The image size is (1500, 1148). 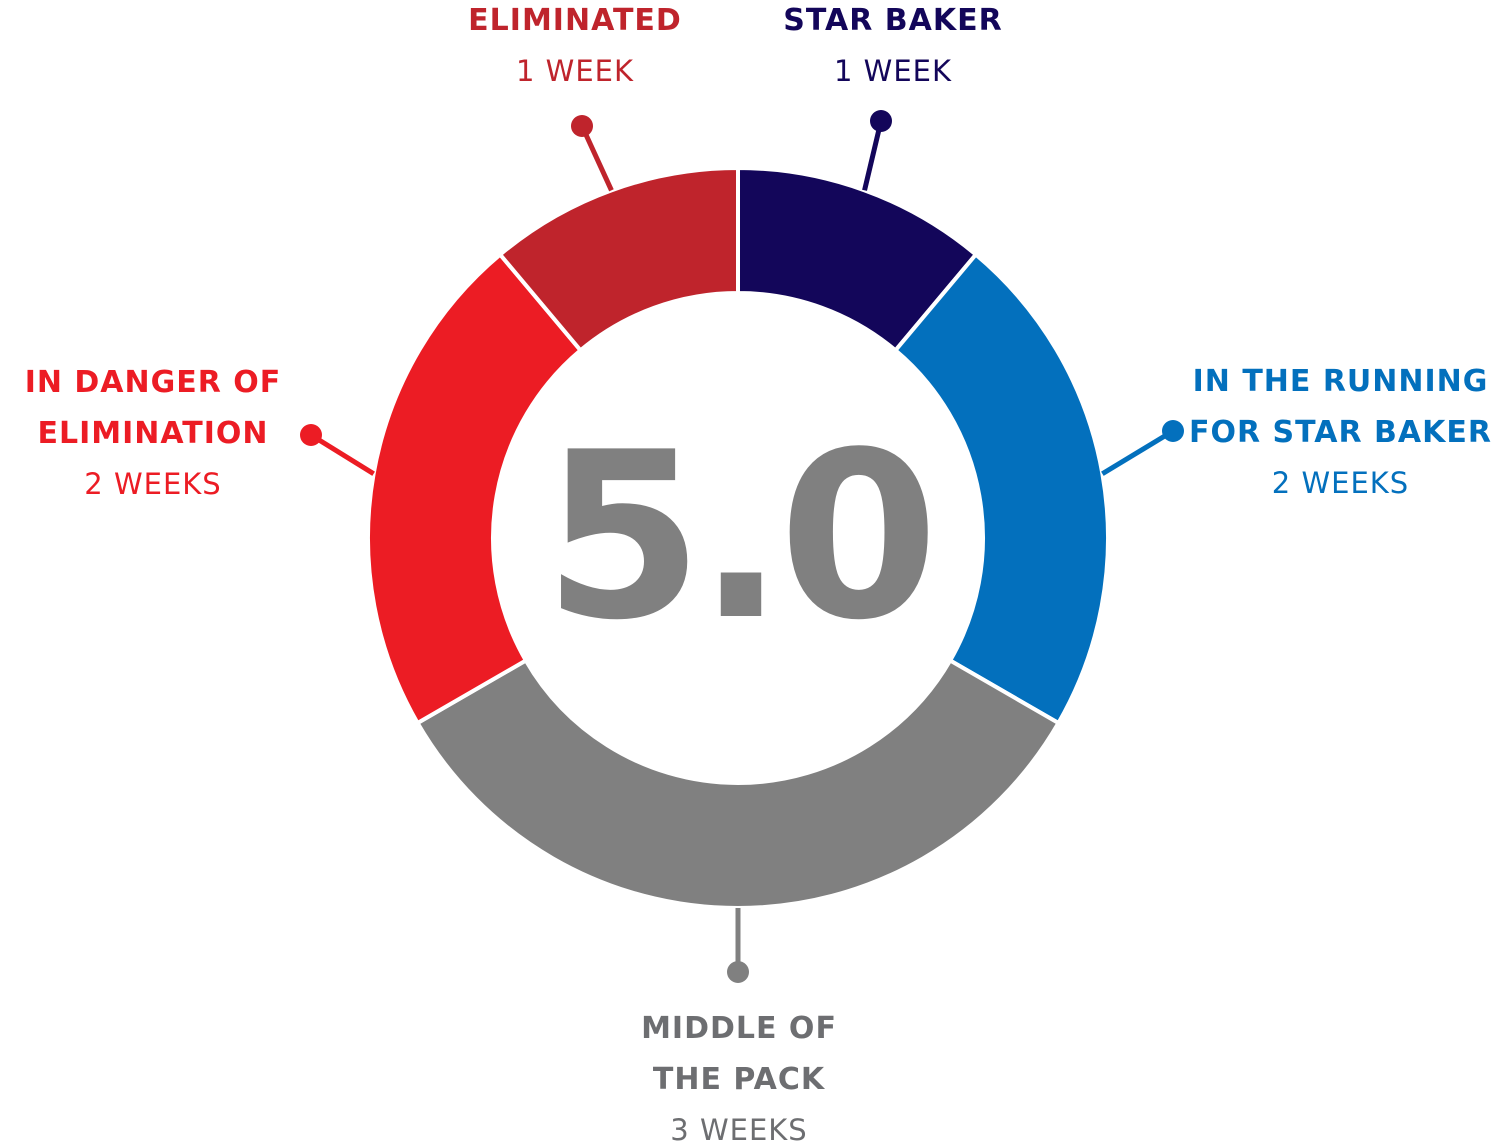 I want to click on callout-dot-middle-of-the-pack, so click(x=738, y=972).